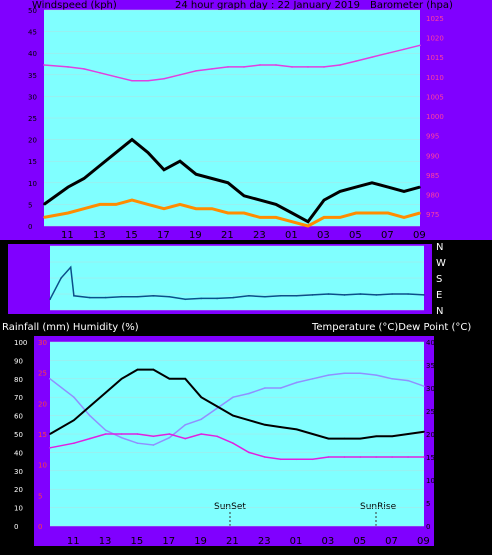 Image resolution: width=492 pixels, height=555 pixels. I want to click on x-tick-label: 17, so click(163, 235).